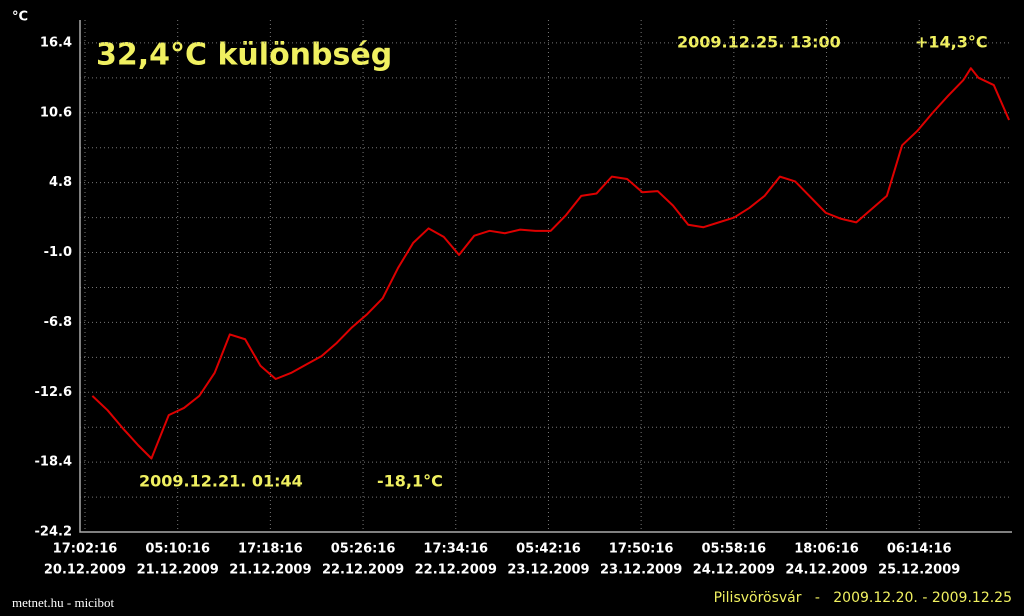 The height and width of the screenshot is (616, 1024). Describe the element at coordinates (177, 549) in the screenshot. I see `x-tick-label: 05:10:16` at that location.